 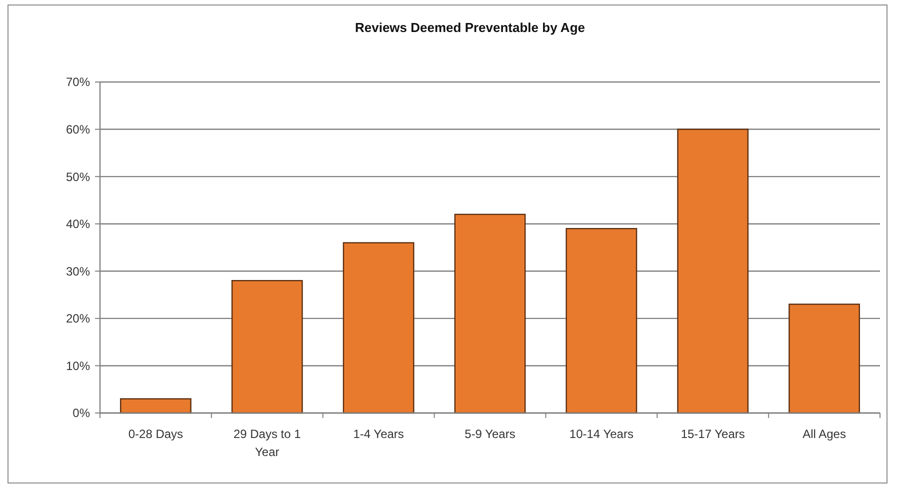 What do you see at coordinates (712, 434) in the screenshot?
I see `x-tick-label: 15-17 Years` at bounding box center [712, 434].